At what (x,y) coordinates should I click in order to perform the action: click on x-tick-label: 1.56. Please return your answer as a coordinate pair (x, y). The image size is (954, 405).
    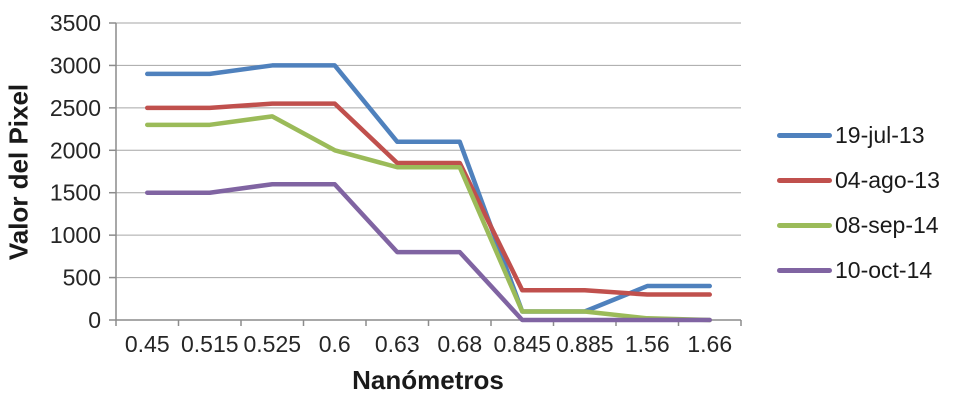
    Looking at the image, I should click on (647, 344).